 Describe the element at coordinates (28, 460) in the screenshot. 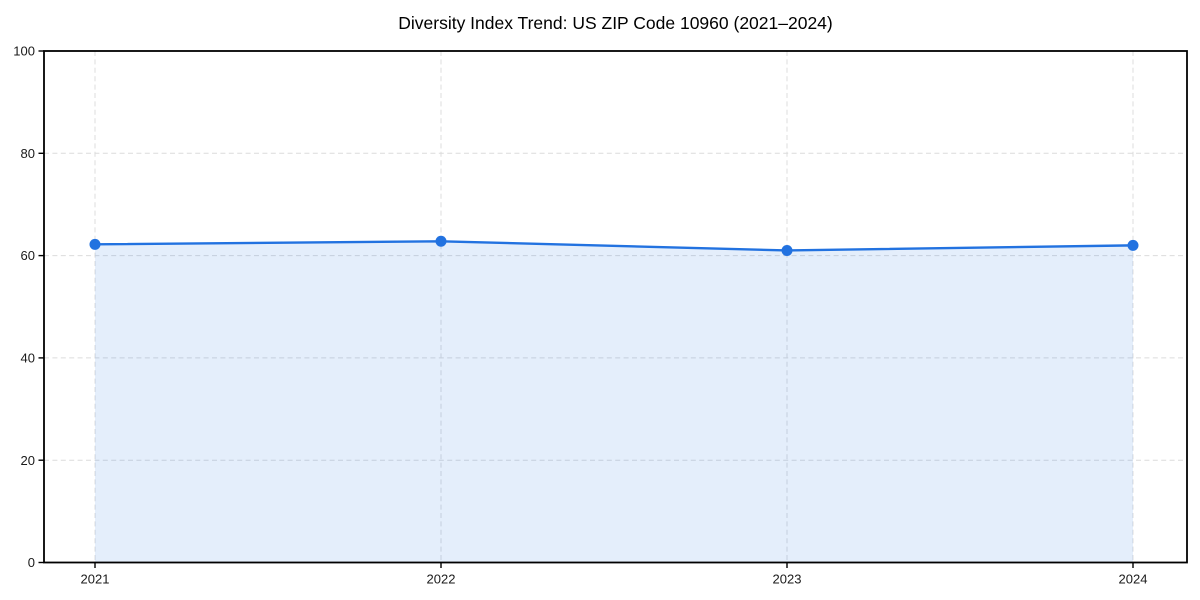

I see `y-tick-label: 20` at that location.